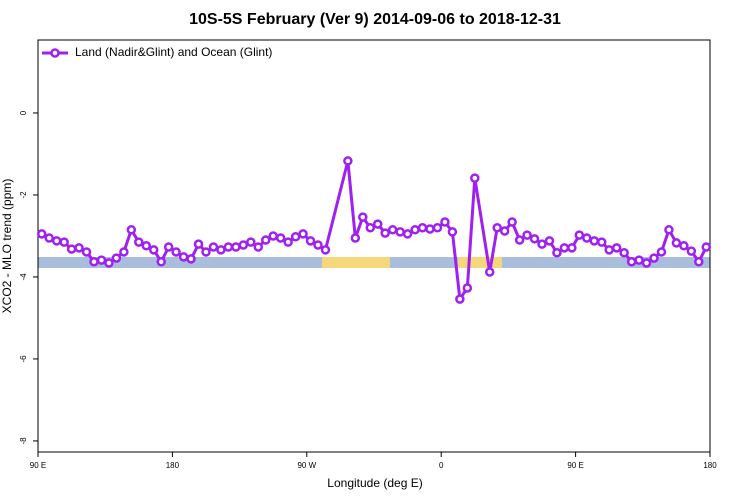  I want to click on map-strip, so click(374, 262).